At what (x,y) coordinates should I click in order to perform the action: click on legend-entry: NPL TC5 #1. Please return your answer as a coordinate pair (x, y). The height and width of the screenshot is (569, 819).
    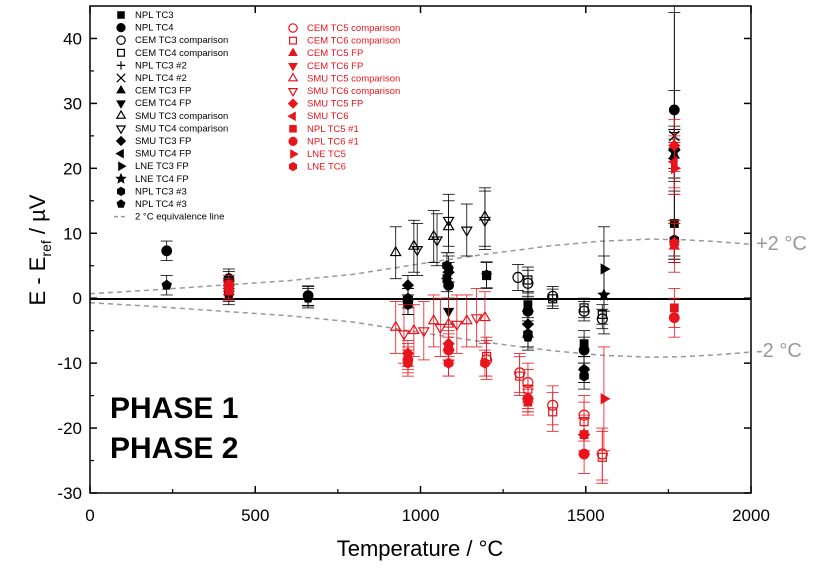
    Looking at the image, I should click on (324, 129).